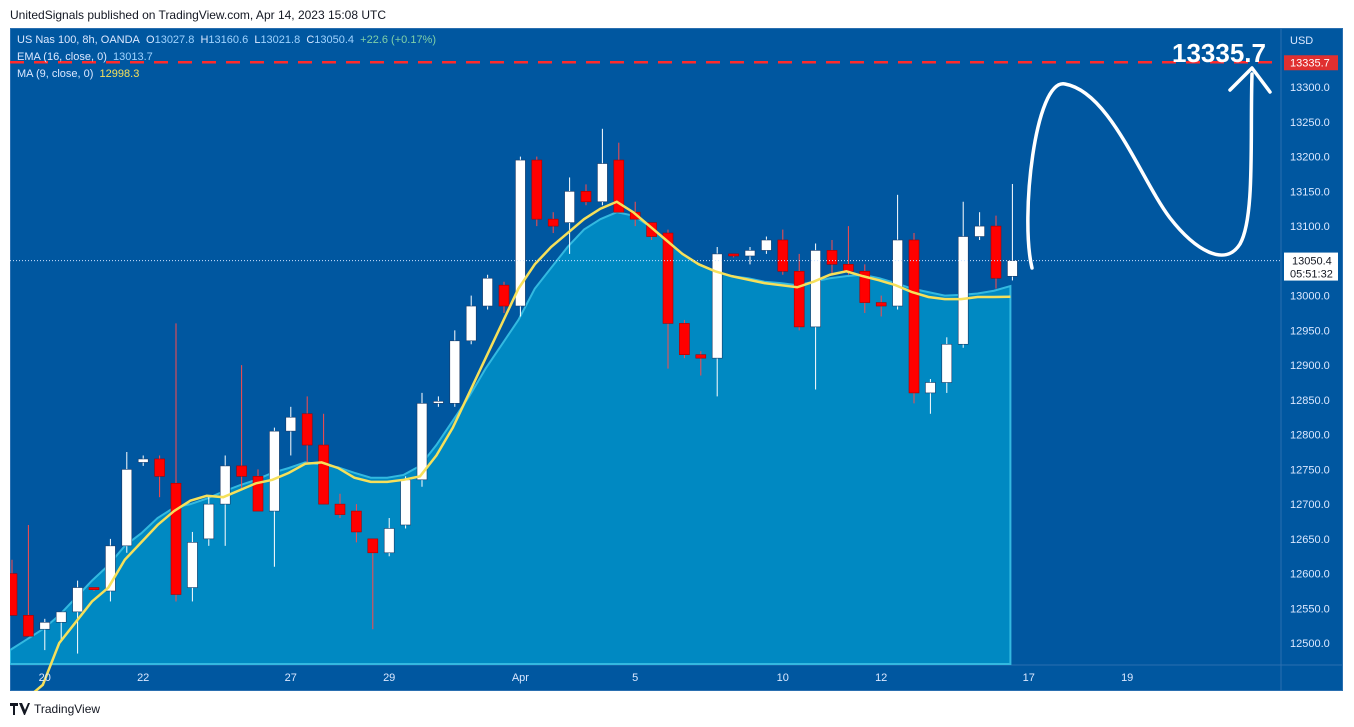 Image resolution: width=1354 pixels, height=727 pixels. I want to click on svg-text: 13335.7, so click(1310, 63).